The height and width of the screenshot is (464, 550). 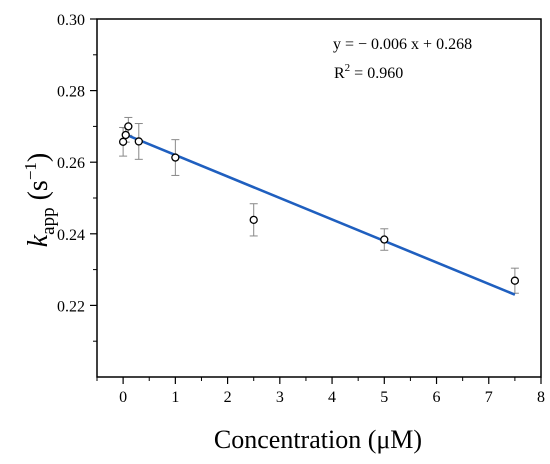 What do you see at coordinates (368, 72) in the screenshot?
I see `r-squared: R2 = 0.960` at bounding box center [368, 72].